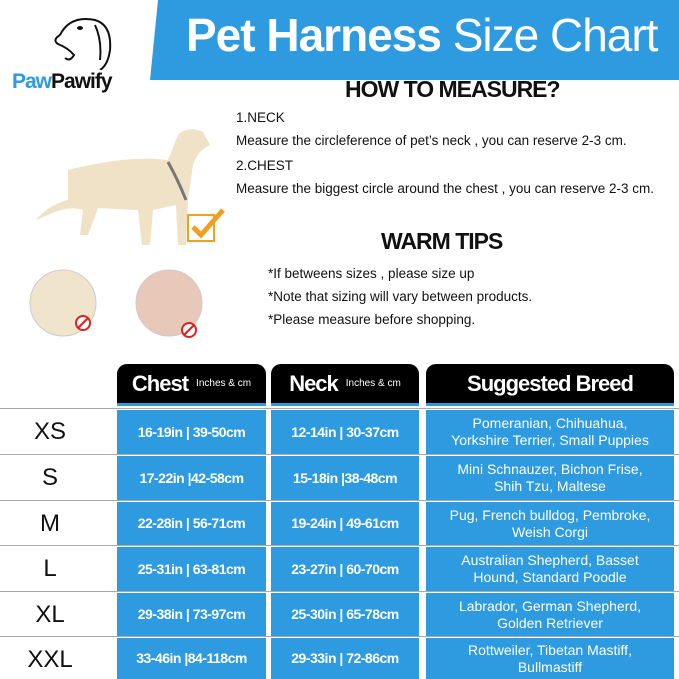 This screenshot has width=679, height=679. What do you see at coordinates (371, 273) in the screenshot?
I see `tip-item: *If betweens sizes , please size up` at bounding box center [371, 273].